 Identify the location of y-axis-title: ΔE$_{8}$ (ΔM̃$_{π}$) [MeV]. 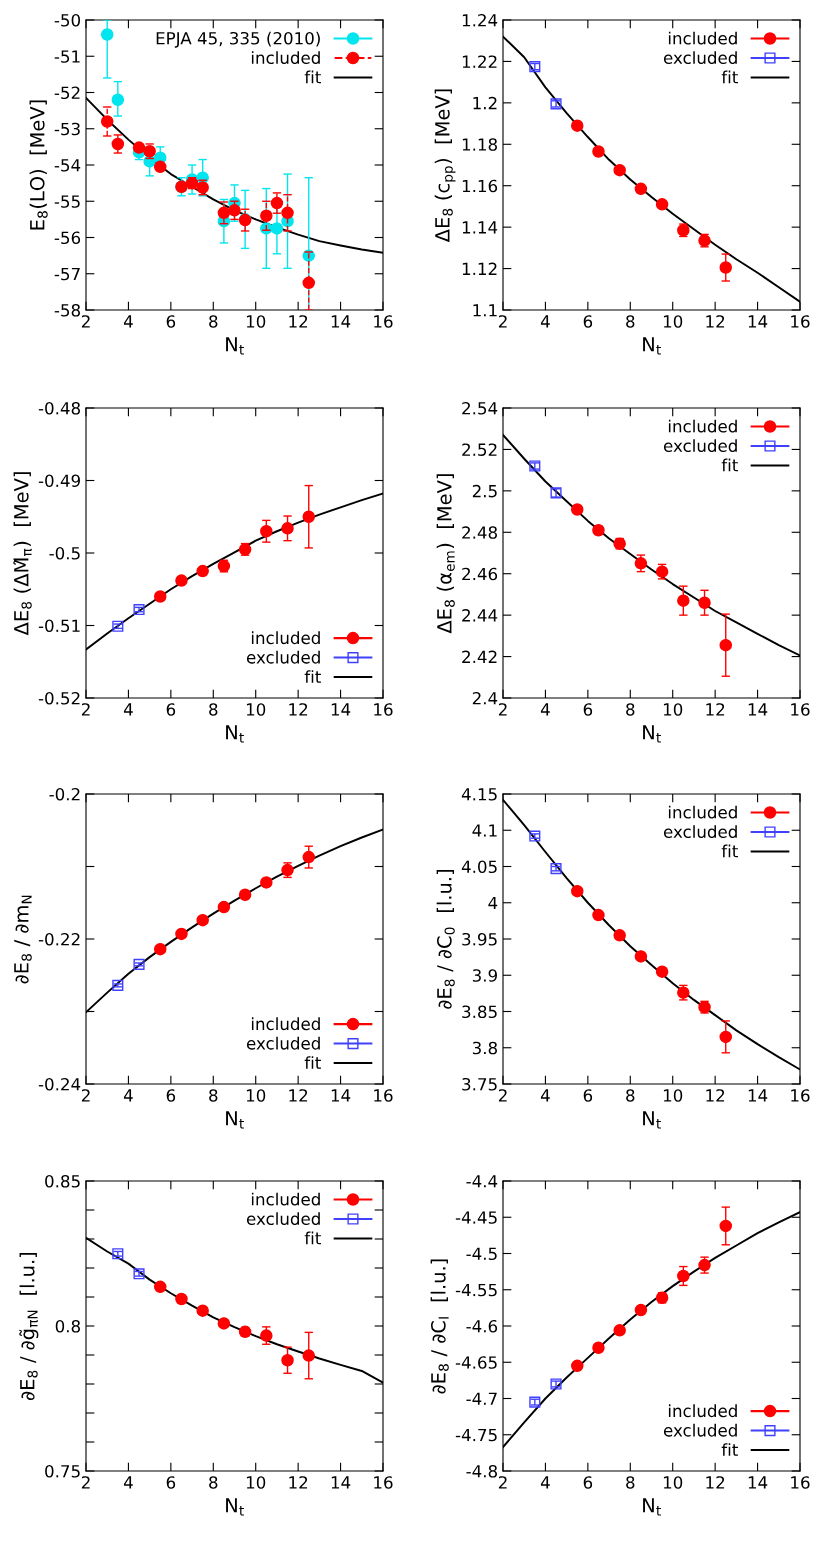
(22, 554).